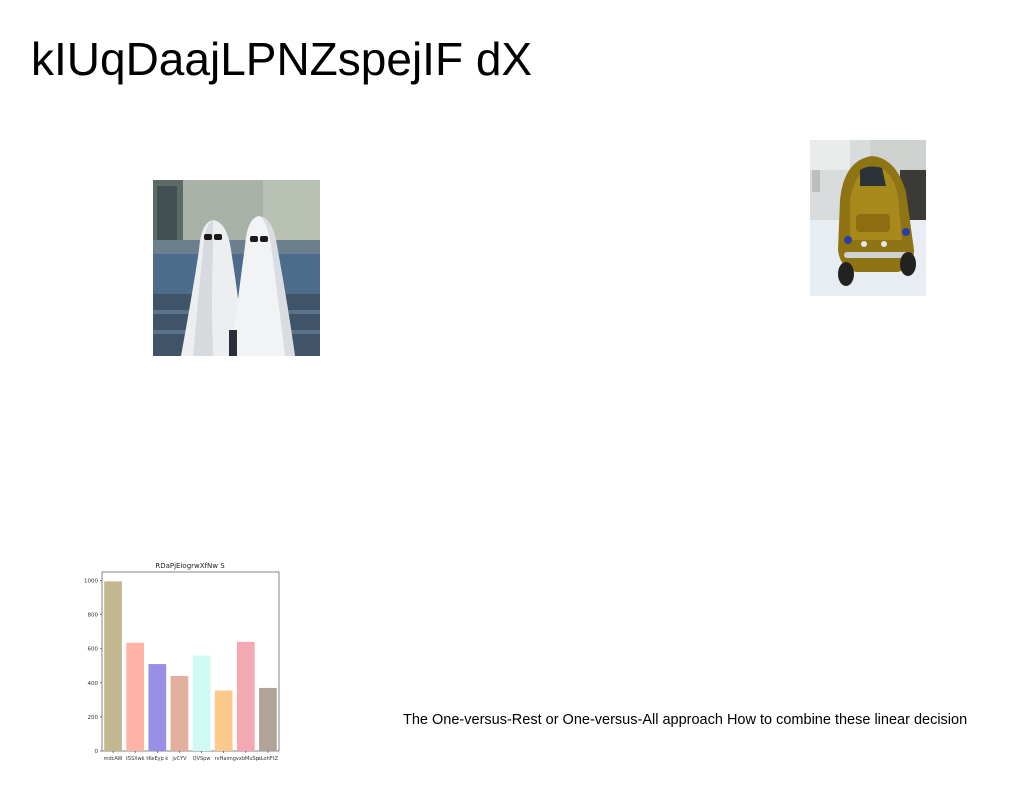 This screenshot has width=1024, height=788. Describe the element at coordinates (135, 759) in the screenshot. I see `x-tick-label: tSSXwk` at that location.